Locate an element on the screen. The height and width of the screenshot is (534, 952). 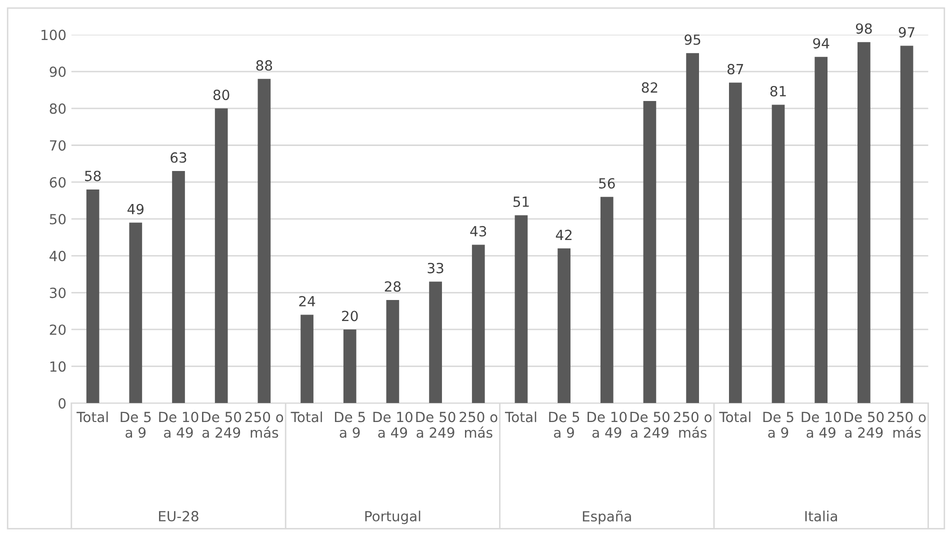
data-label: 20 is located at coordinates (350, 316).